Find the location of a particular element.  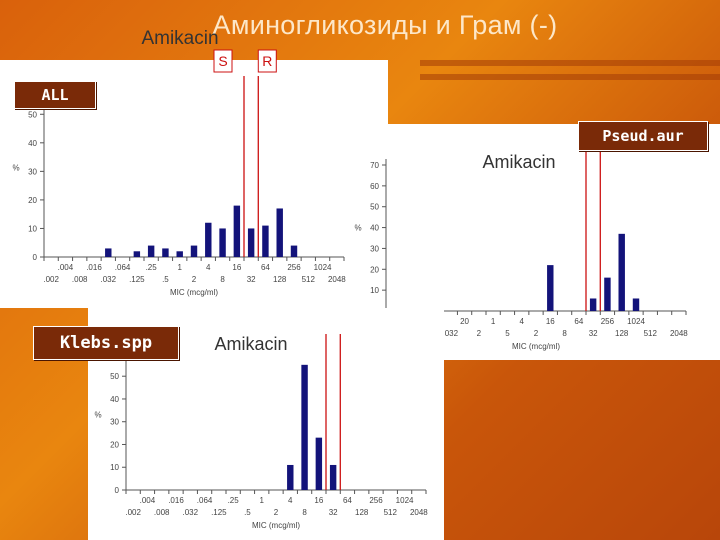

bar-p032 is located at coordinates (108, 252).